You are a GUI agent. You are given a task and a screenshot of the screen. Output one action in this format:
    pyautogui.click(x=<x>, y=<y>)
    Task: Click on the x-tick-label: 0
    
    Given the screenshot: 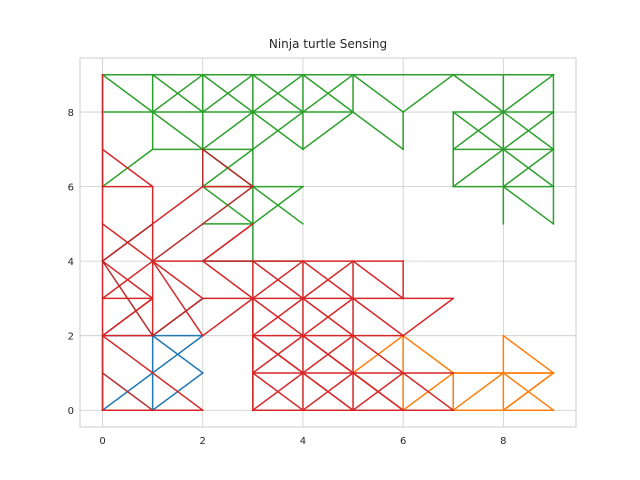 What is the action you would take?
    pyautogui.click(x=102, y=441)
    